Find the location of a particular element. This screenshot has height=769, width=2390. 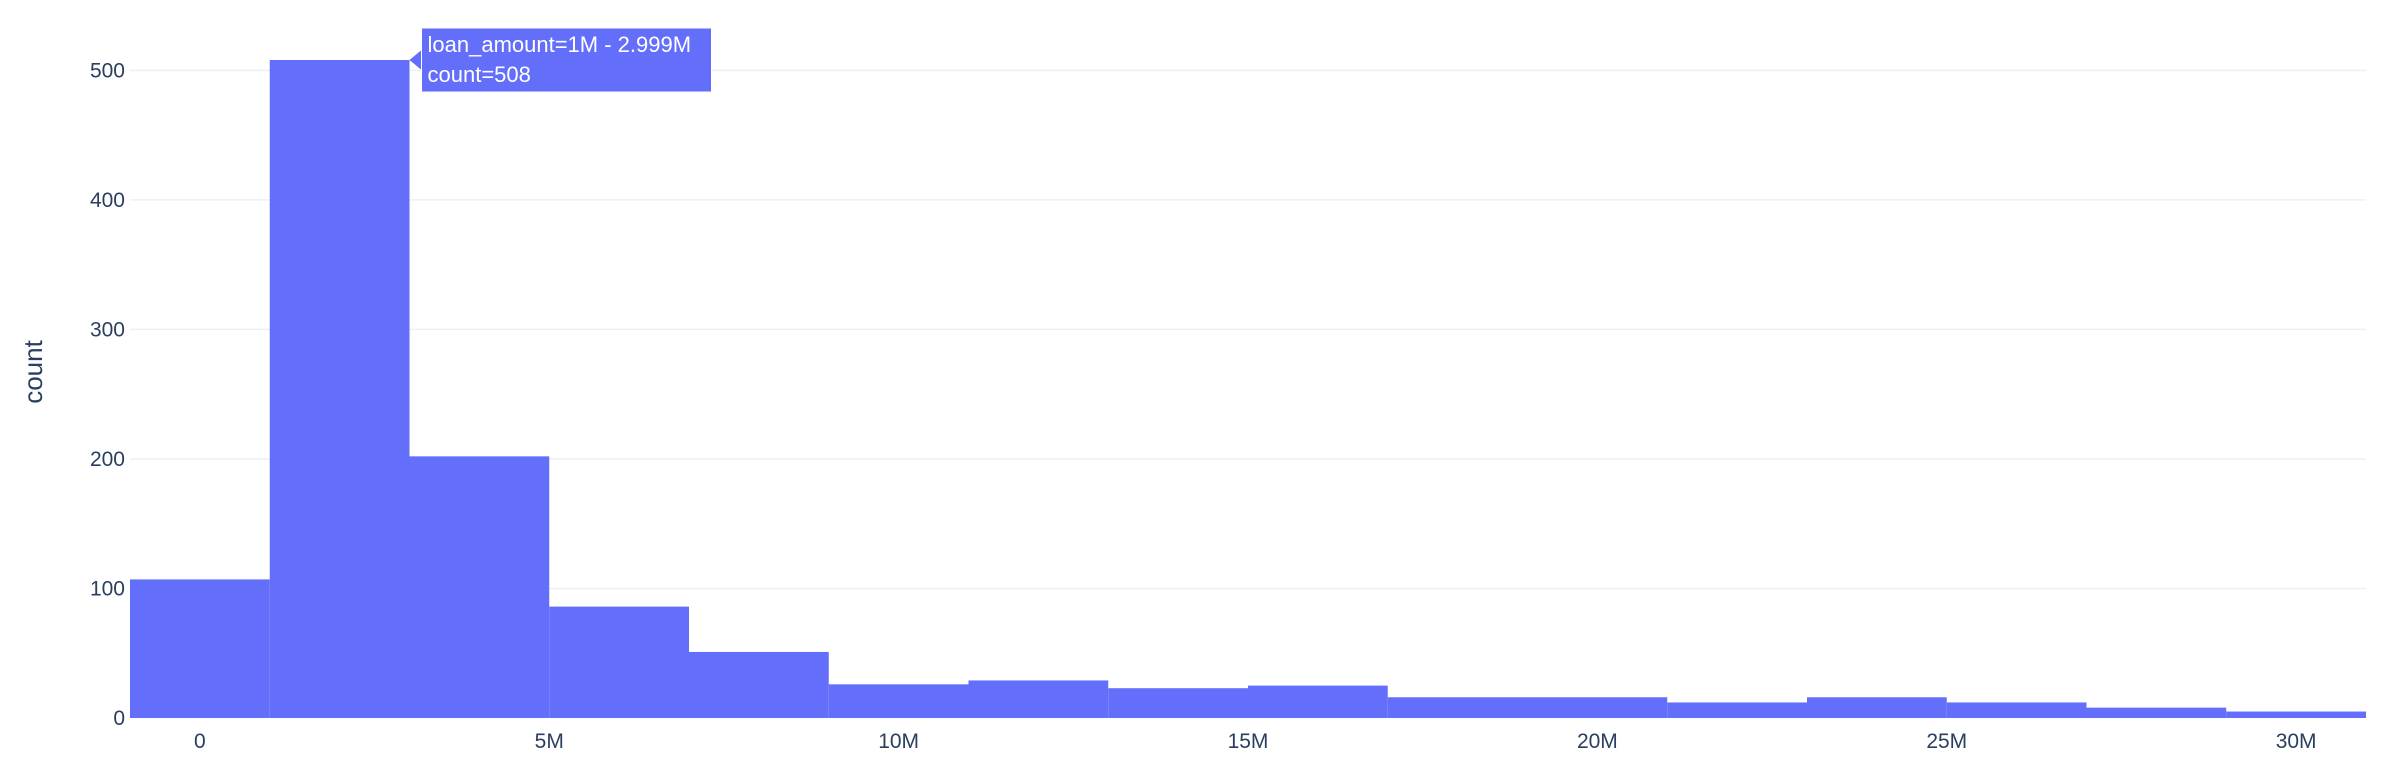

x-tick-label: 15M is located at coordinates (1248, 741).